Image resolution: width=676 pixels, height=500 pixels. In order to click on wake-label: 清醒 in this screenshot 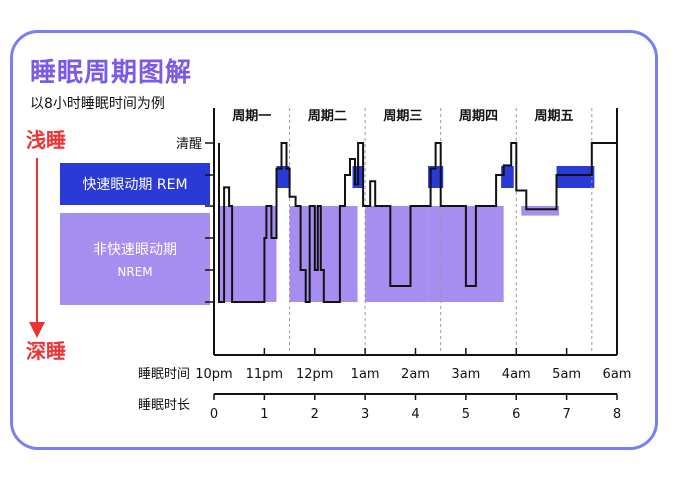, I will do `click(189, 144)`.